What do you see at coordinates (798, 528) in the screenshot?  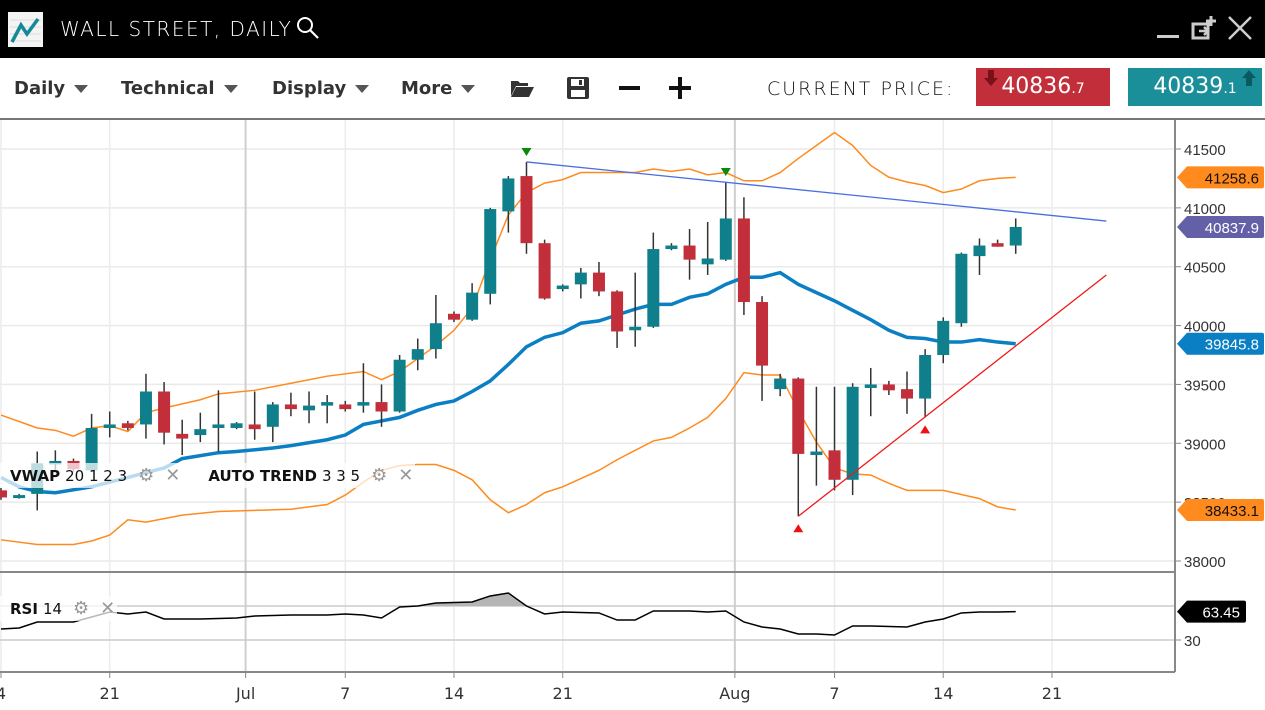 I see `trough-marker-icon` at bounding box center [798, 528].